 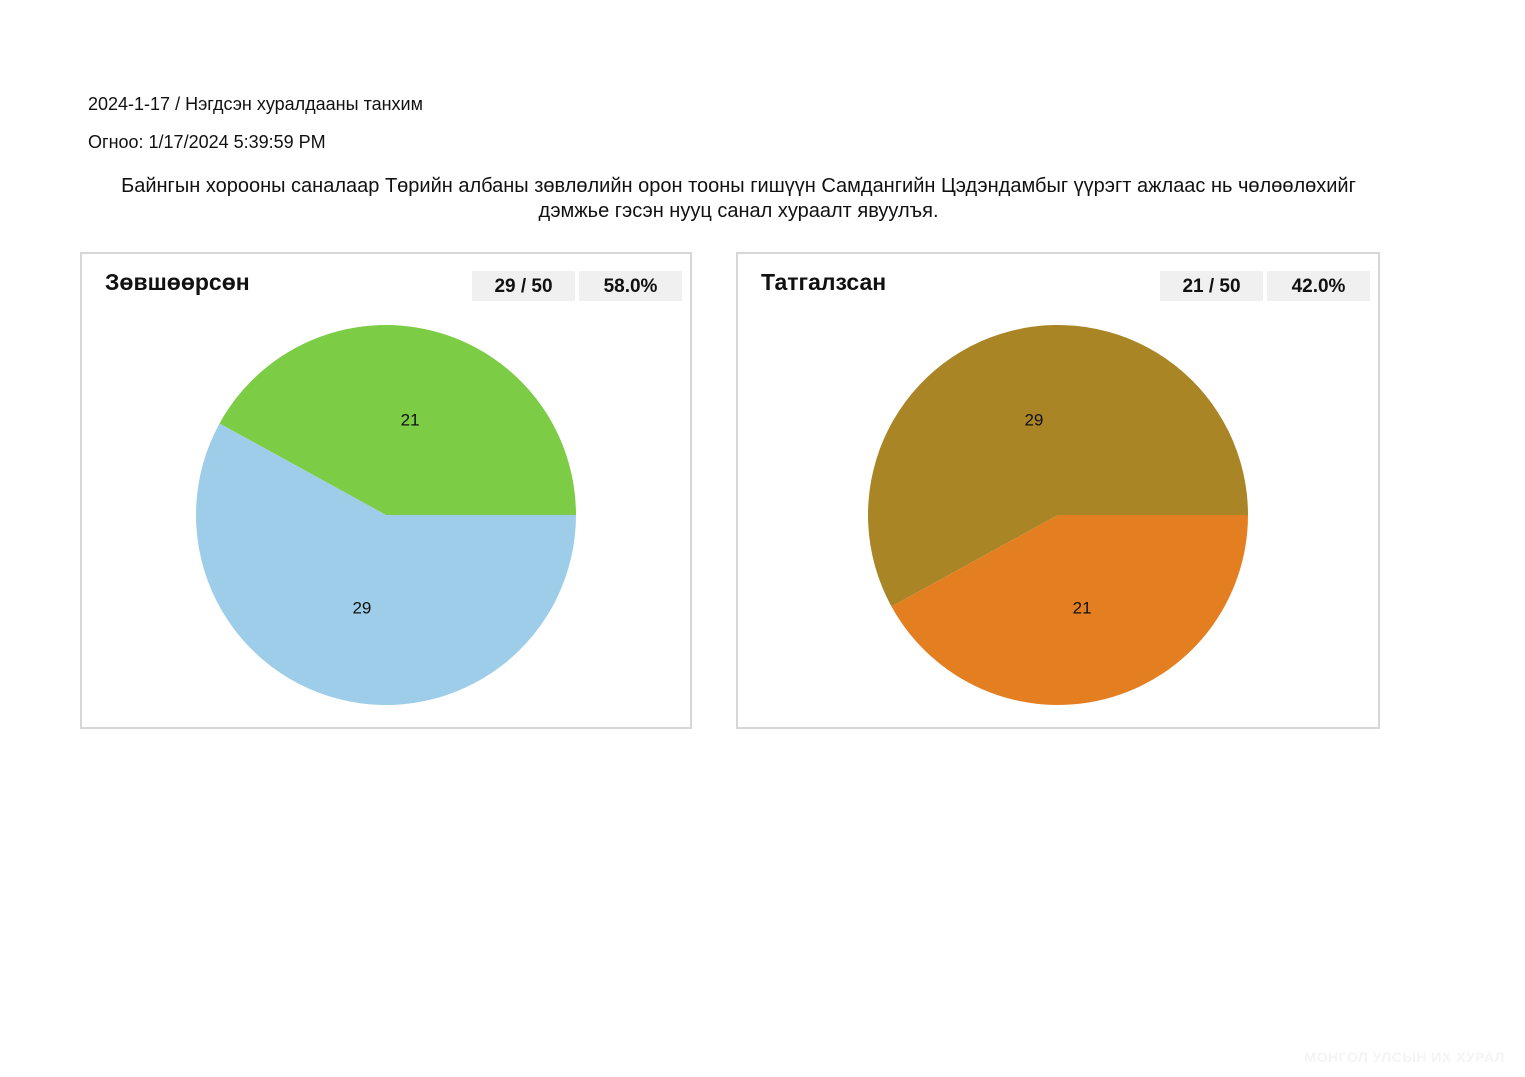 What do you see at coordinates (523, 286) in the screenshot?
I see `vote-count: 29 / 50` at bounding box center [523, 286].